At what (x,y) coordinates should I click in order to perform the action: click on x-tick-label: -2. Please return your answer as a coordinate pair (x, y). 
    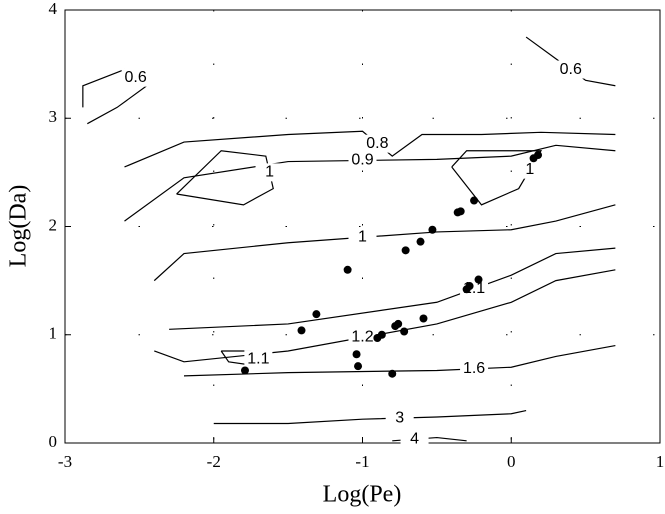
    Looking at the image, I should click on (214, 461).